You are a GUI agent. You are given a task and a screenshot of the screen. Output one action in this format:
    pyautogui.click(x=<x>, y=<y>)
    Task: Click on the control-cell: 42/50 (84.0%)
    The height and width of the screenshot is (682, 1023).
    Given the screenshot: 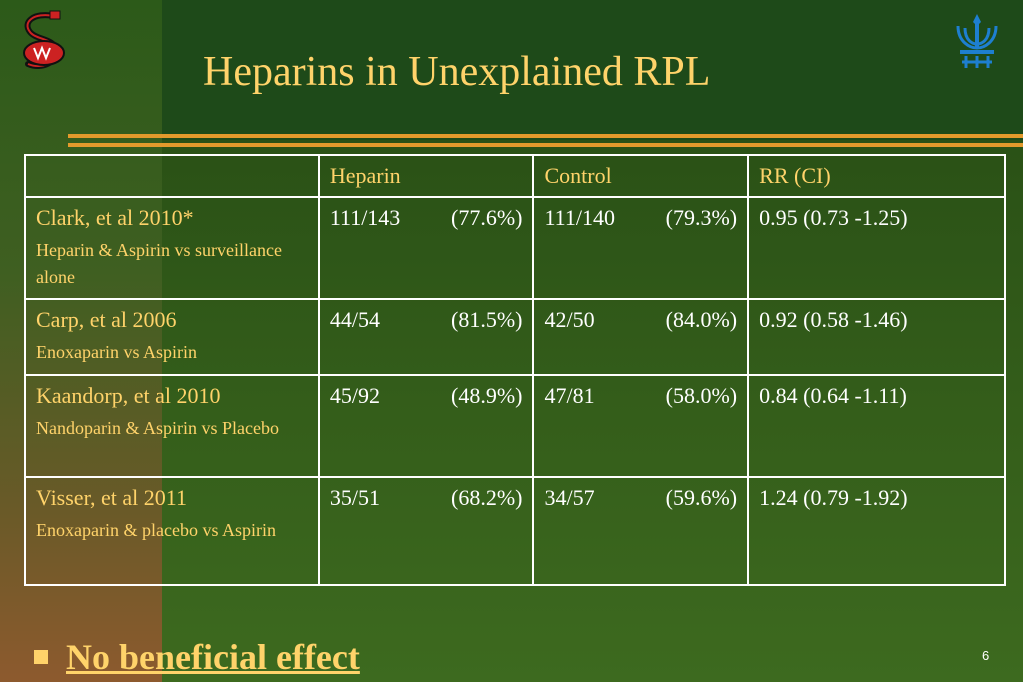 What is the action you would take?
    pyautogui.click(x=641, y=336)
    